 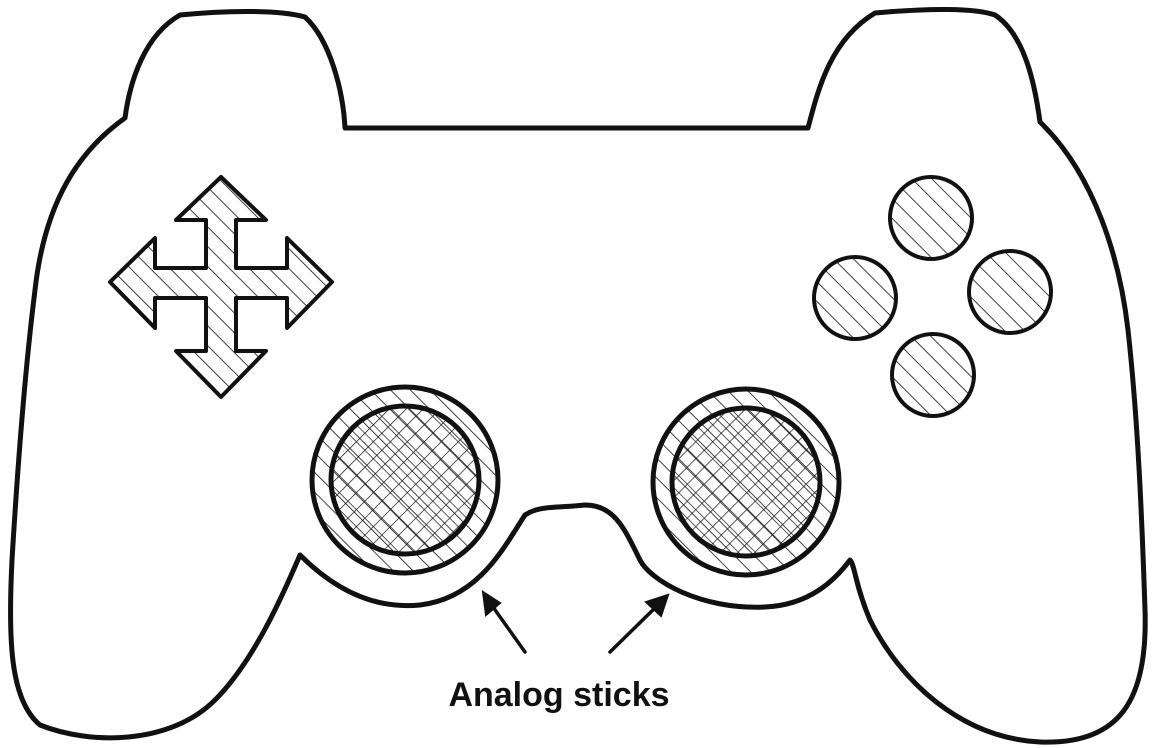 What do you see at coordinates (933, 375) in the screenshot?
I see `face-button-bottom` at bounding box center [933, 375].